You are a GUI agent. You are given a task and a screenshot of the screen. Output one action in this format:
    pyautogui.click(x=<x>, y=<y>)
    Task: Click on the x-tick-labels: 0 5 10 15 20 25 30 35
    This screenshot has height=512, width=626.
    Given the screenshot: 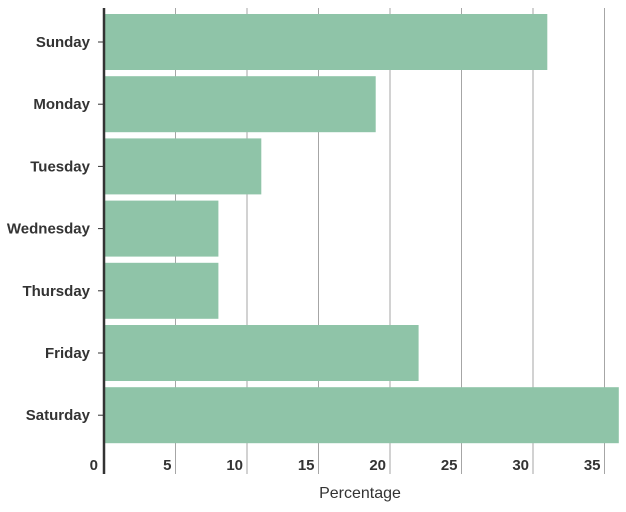 What is the action you would take?
    pyautogui.click(x=345, y=465)
    